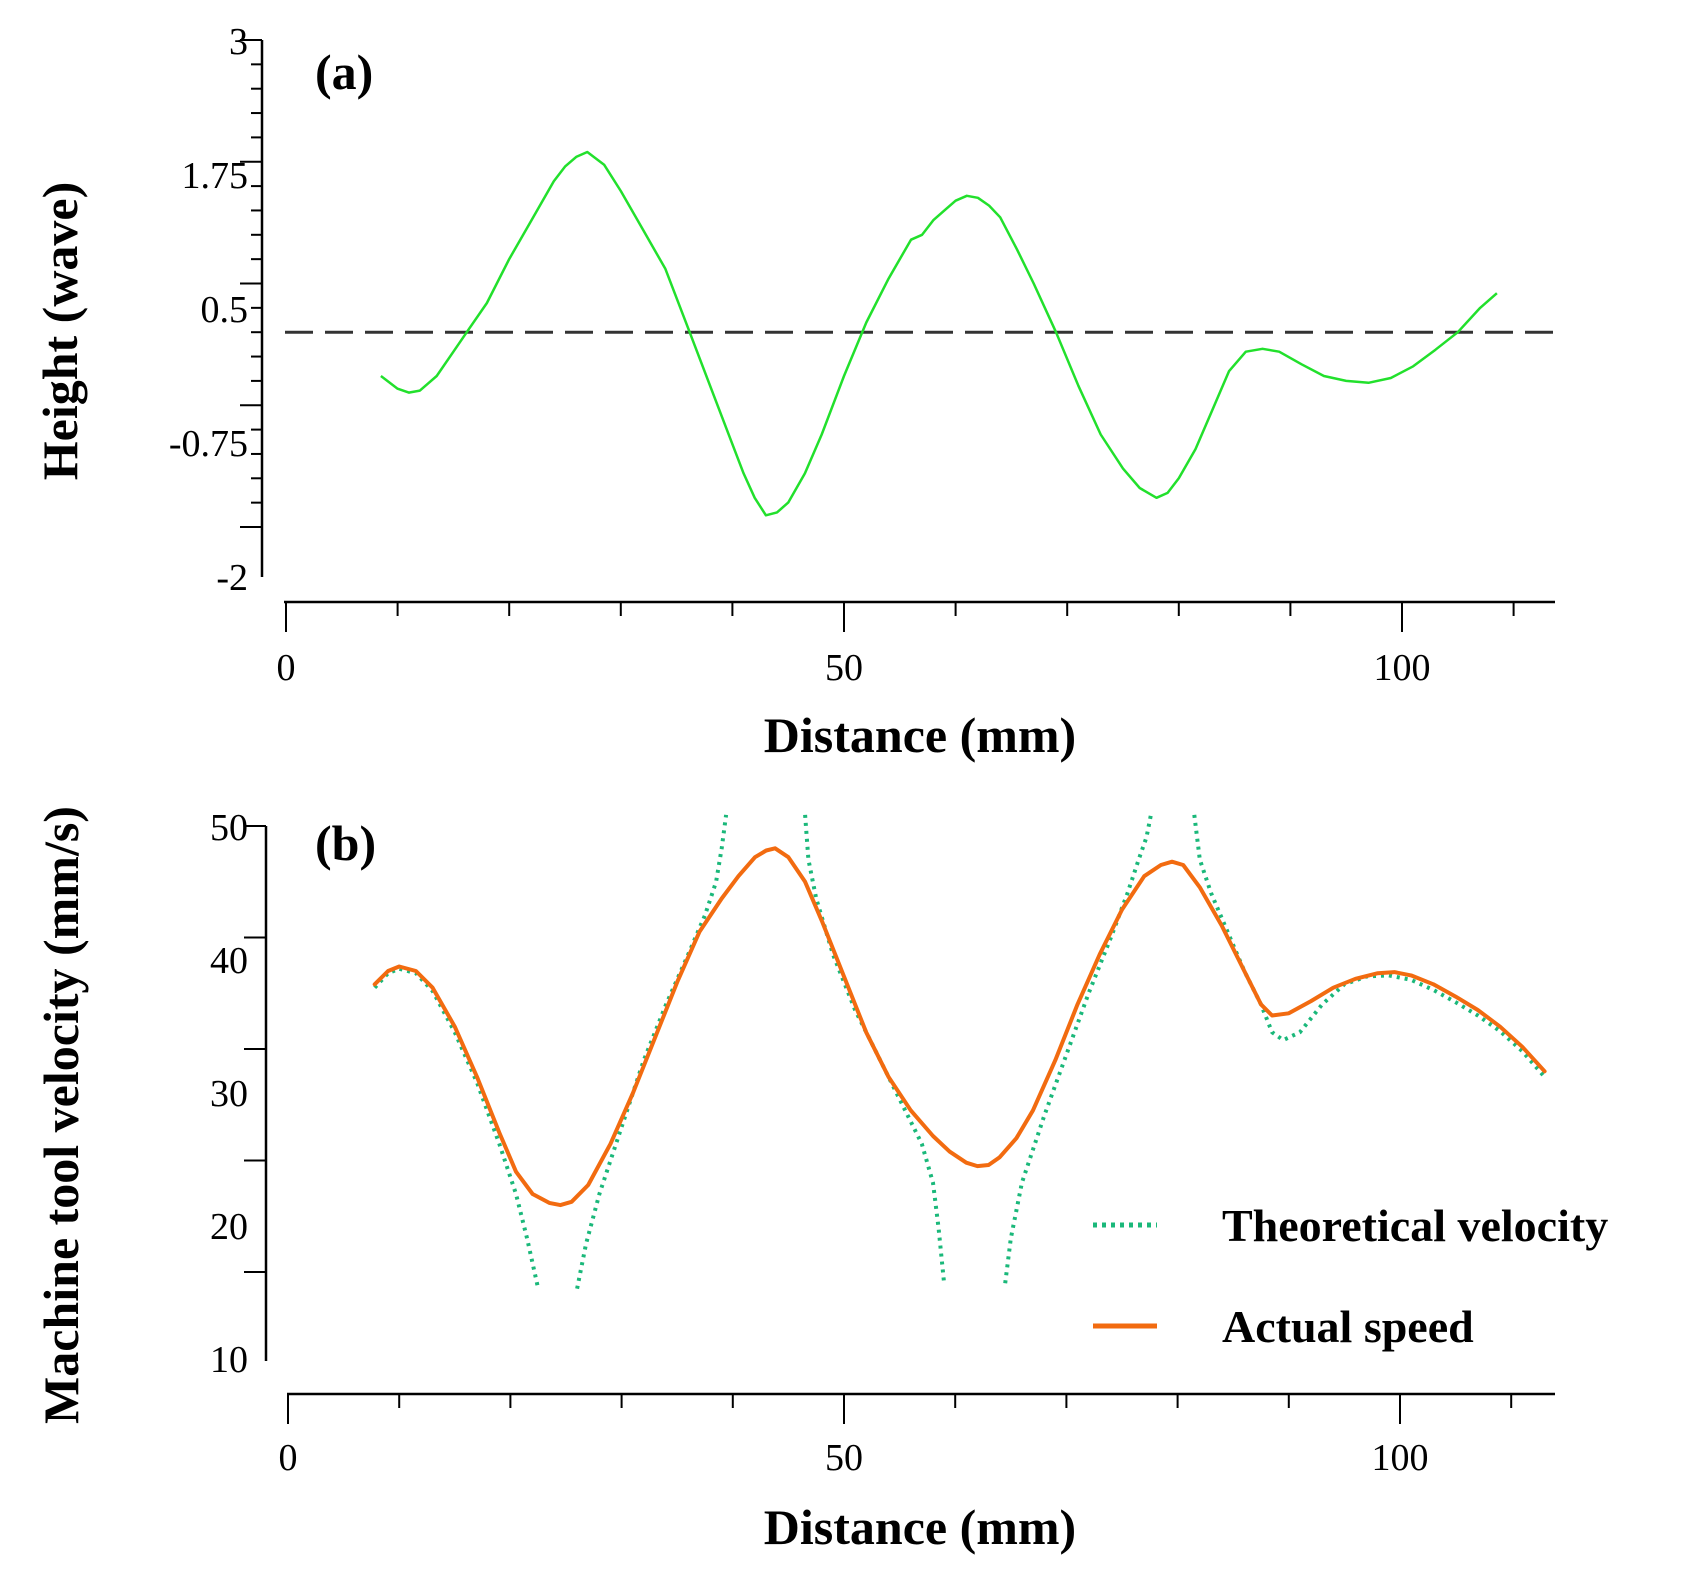 Image resolution: width=1705 pixels, height=1571 pixels. I want to click on panel-b-x-tick-labels: 0 50 100, so click(854, 1458).